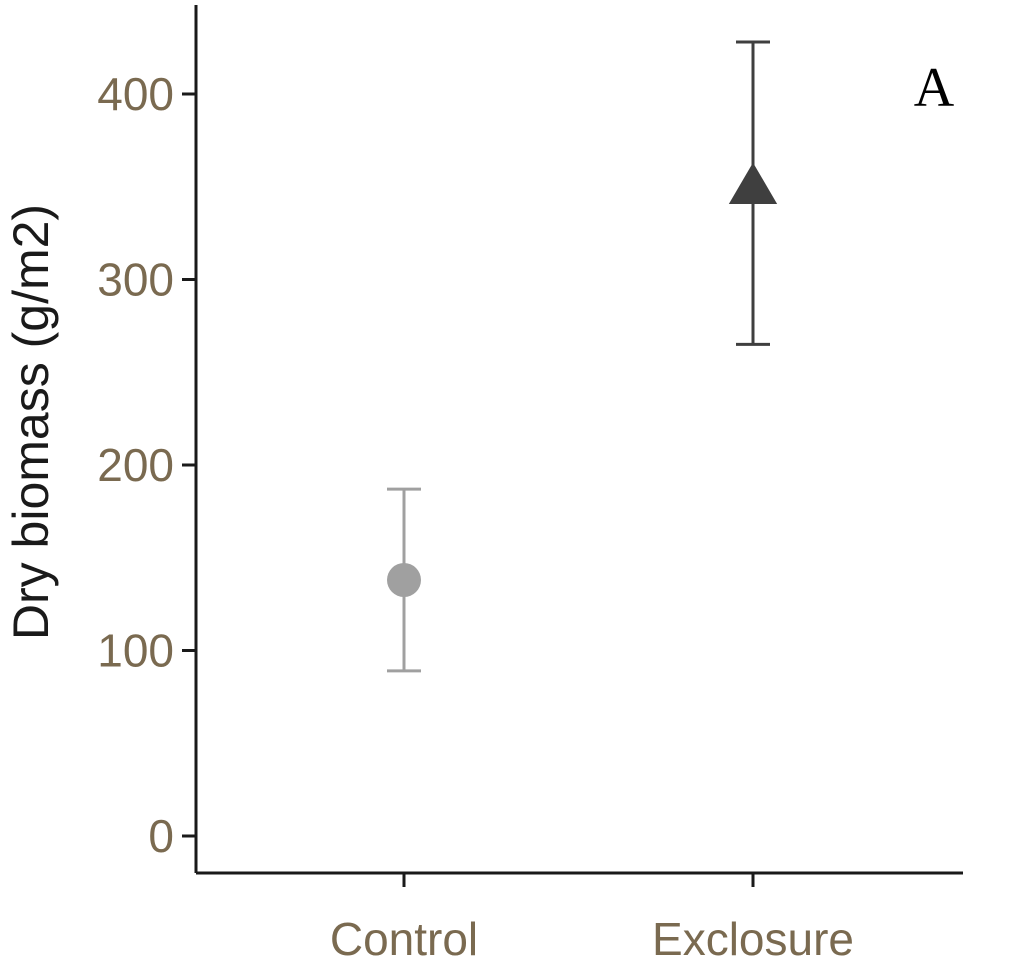 The height and width of the screenshot is (962, 1022). What do you see at coordinates (592, 917) in the screenshot?
I see `x-ticks: Control Exclosure` at bounding box center [592, 917].